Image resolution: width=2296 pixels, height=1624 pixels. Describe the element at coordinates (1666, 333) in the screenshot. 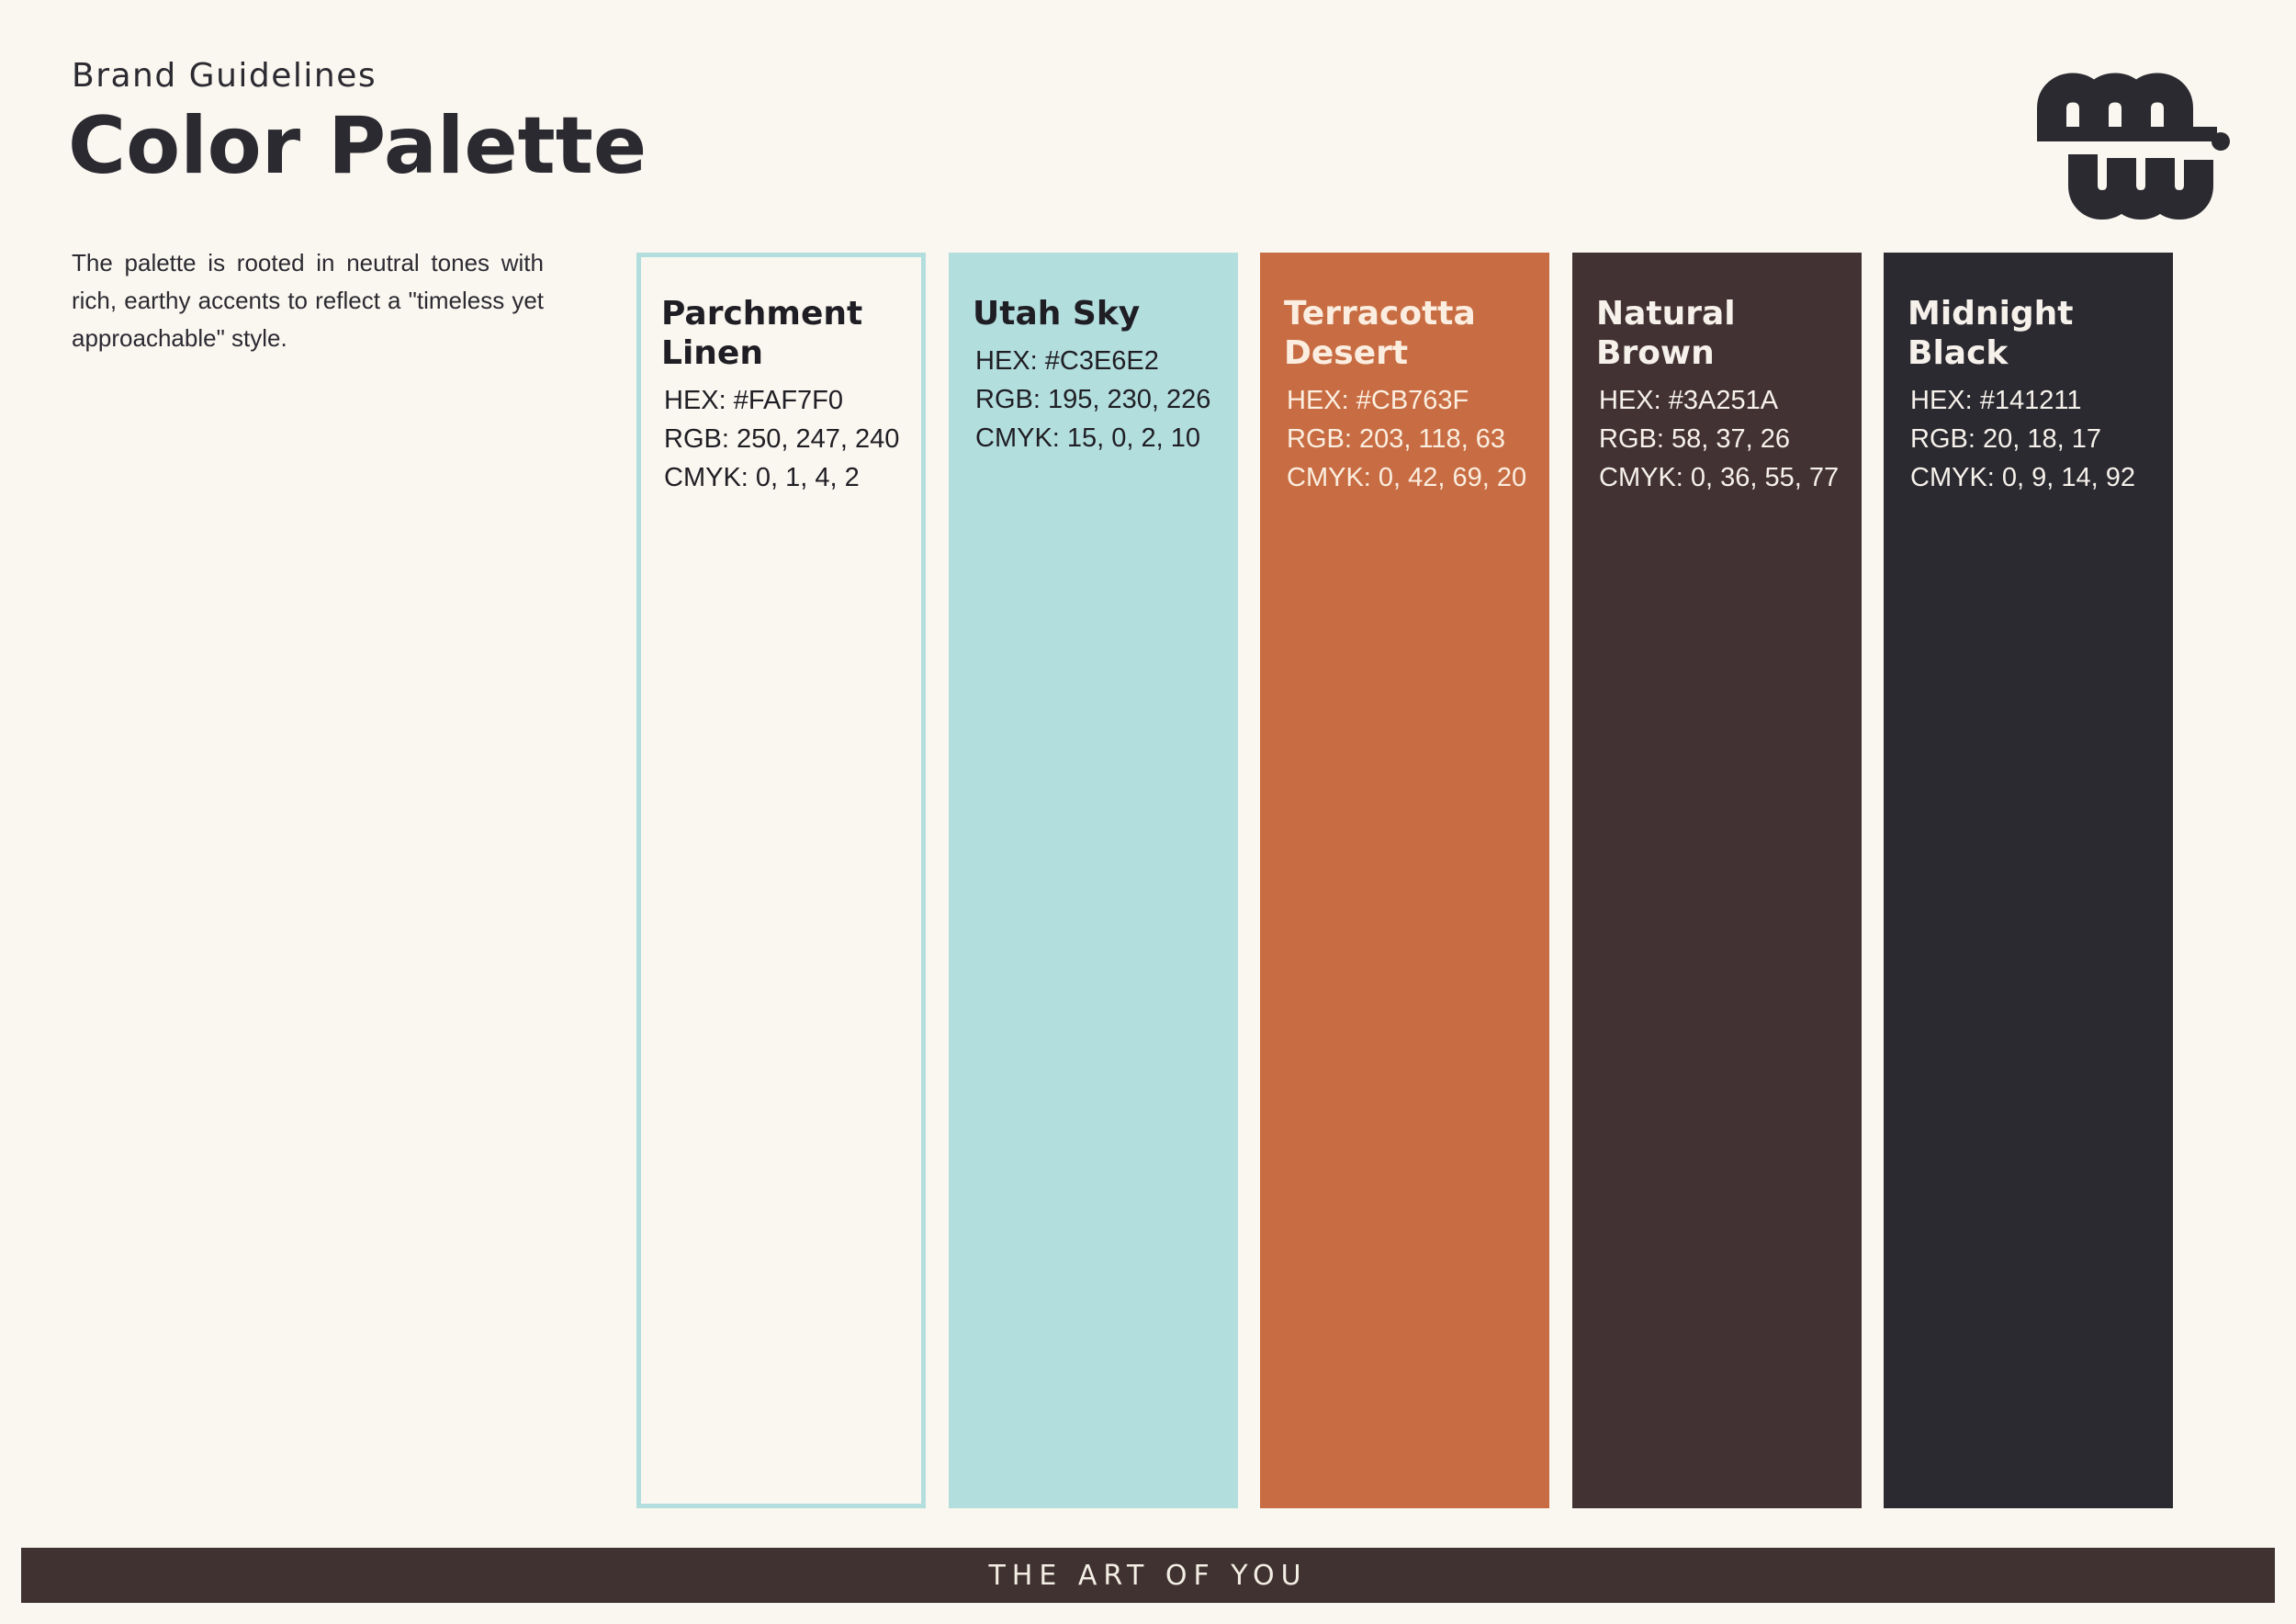

I see `swatch-name: Natural Brown` at that location.